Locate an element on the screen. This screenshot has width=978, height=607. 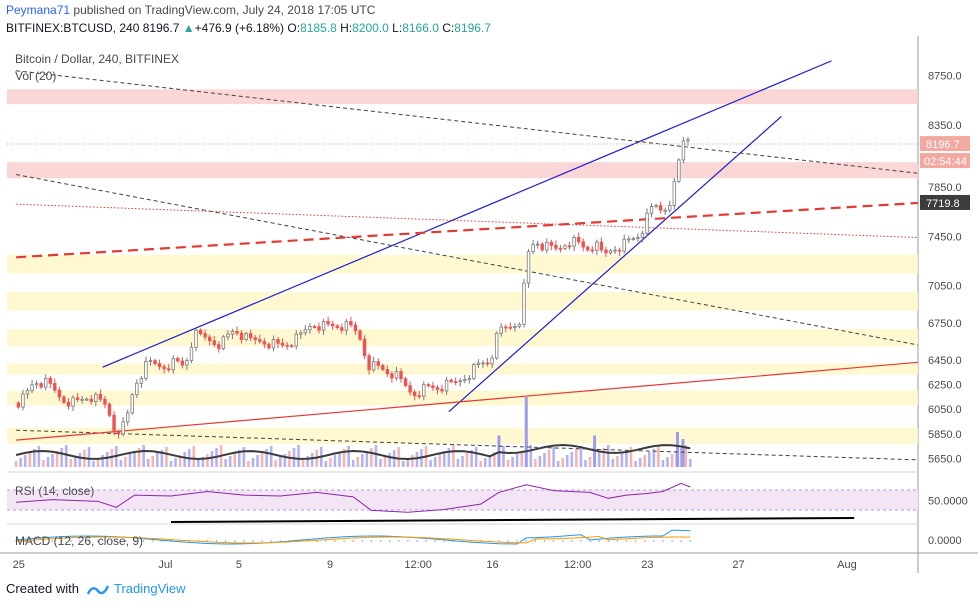
tradingview-logo-icon is located at coordinates (97, 590).